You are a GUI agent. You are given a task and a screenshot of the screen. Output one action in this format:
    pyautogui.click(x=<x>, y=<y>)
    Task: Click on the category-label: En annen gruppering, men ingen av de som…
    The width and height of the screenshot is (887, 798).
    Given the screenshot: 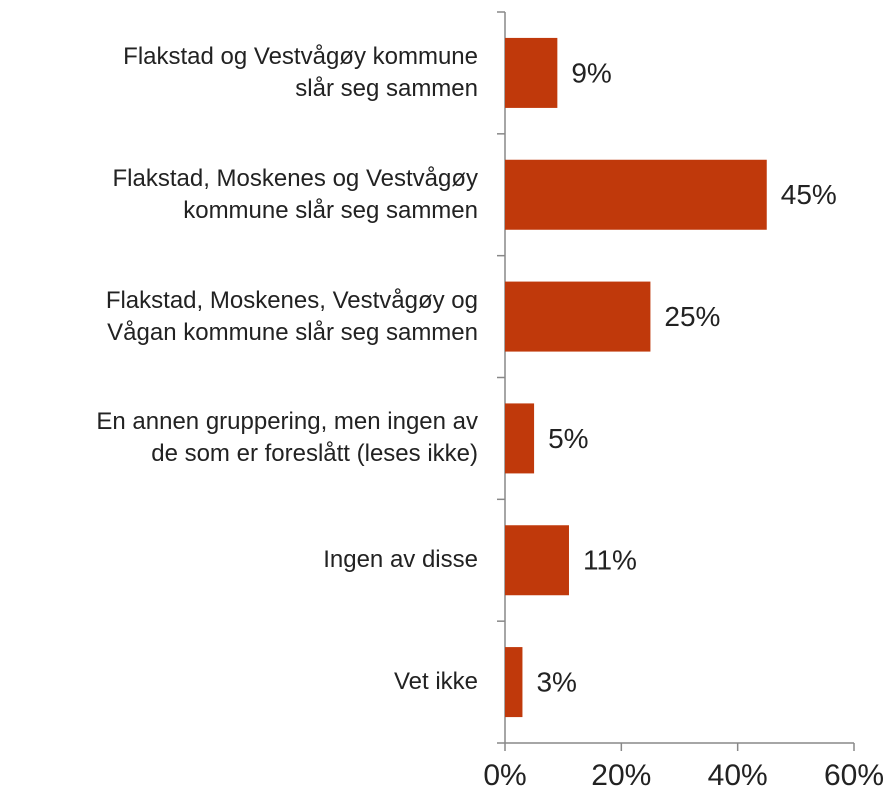 What is the action you would take?
    pyautogui.click(x=287, y=438)
    